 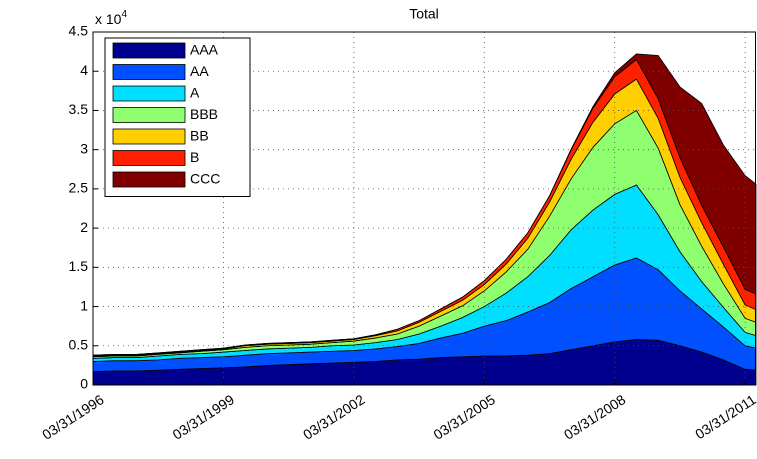 I want to click on x-tick-label: 03/31/2002, so click(x=334, y=417).